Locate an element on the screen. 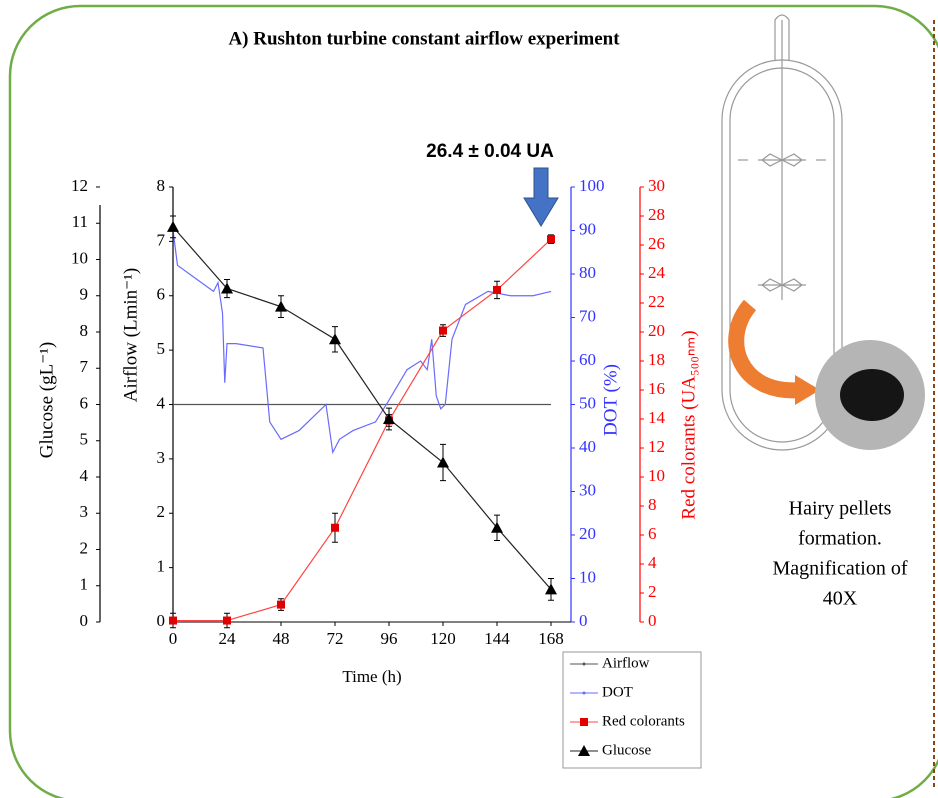 Image resolution: width=938 pixels, height=798 pixels. x-tick-label: 0 is located at coordinates (173, 638).